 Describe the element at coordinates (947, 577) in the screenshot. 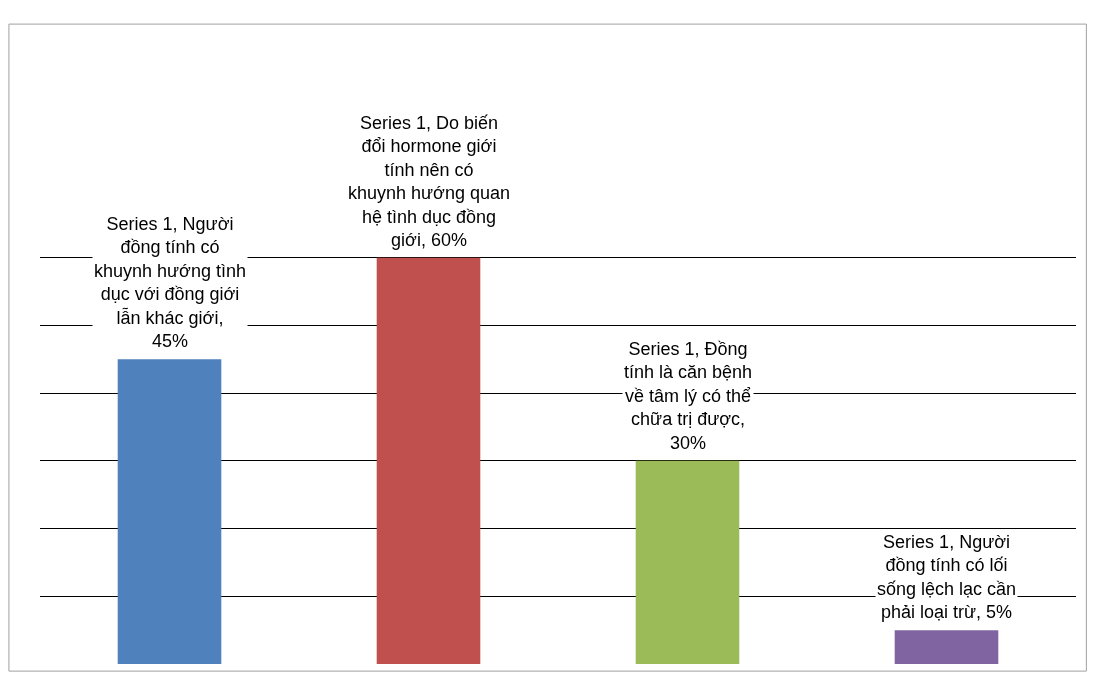

I see `data-label: Series 1, Người đồng tính có lối sống lệch lạc cần phải loại trừ, 5%` at that location.